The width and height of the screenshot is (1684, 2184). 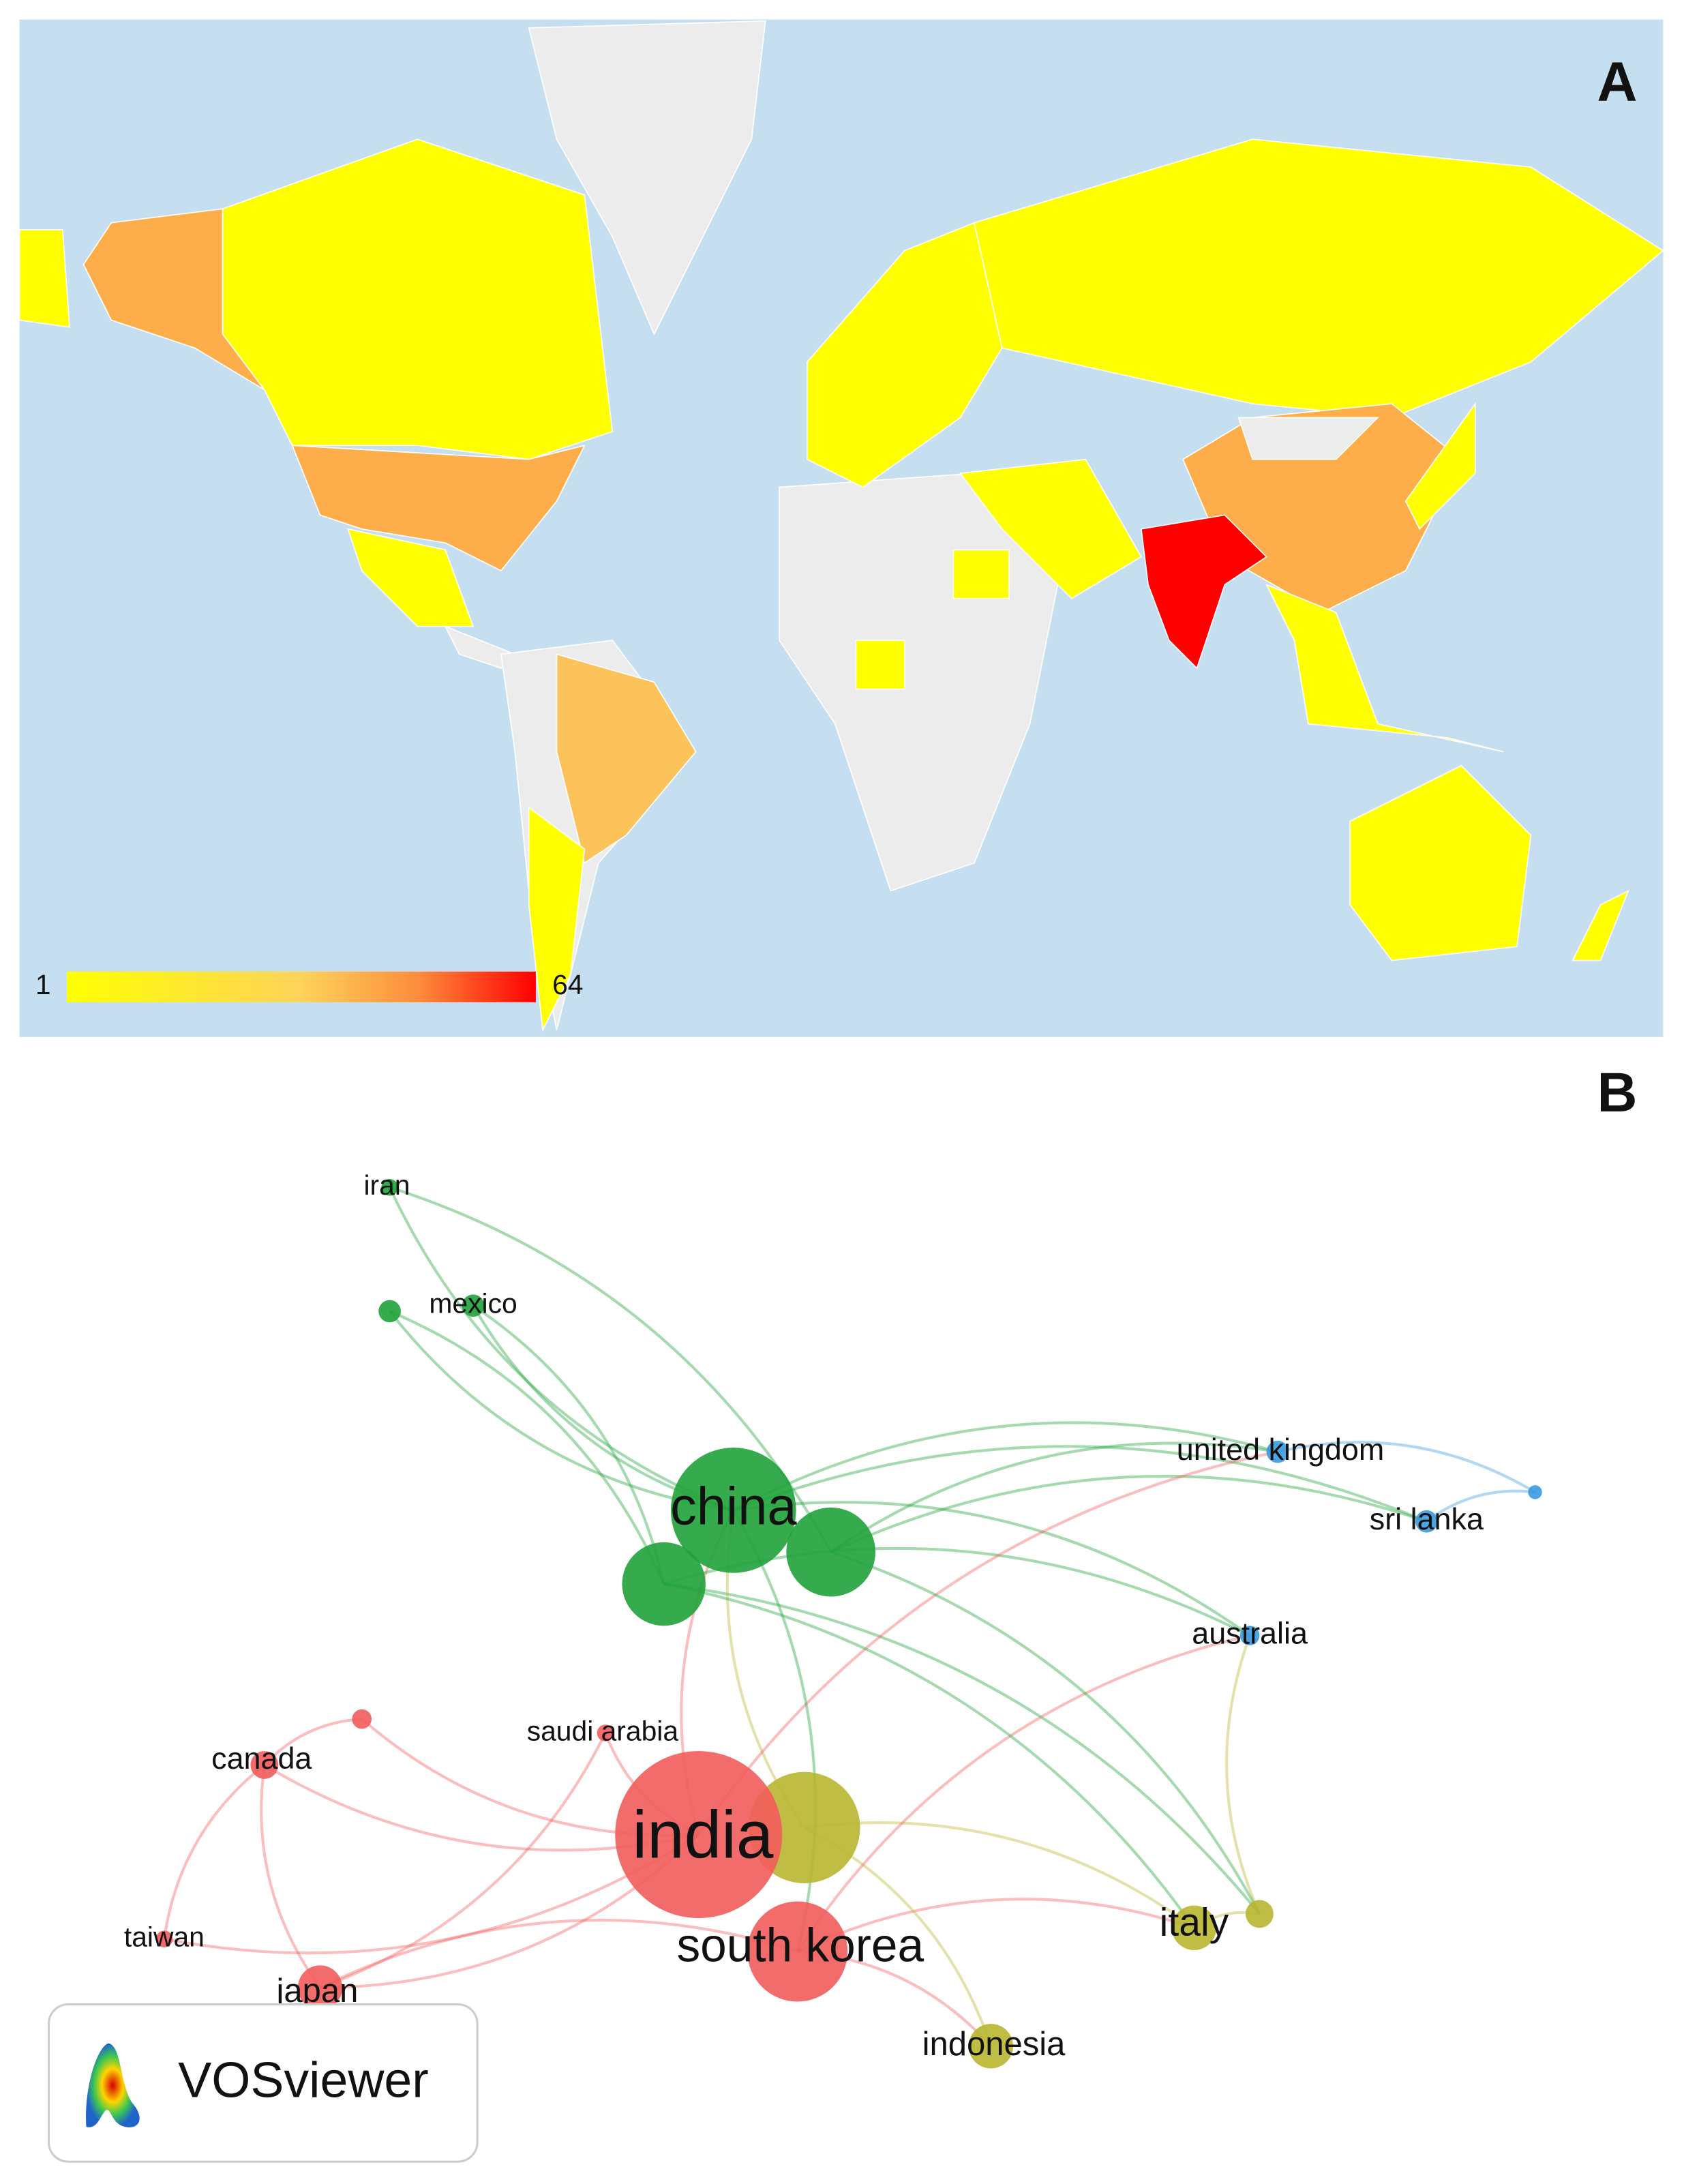 I want to click on logo-box, so click(x=263, y=2083).